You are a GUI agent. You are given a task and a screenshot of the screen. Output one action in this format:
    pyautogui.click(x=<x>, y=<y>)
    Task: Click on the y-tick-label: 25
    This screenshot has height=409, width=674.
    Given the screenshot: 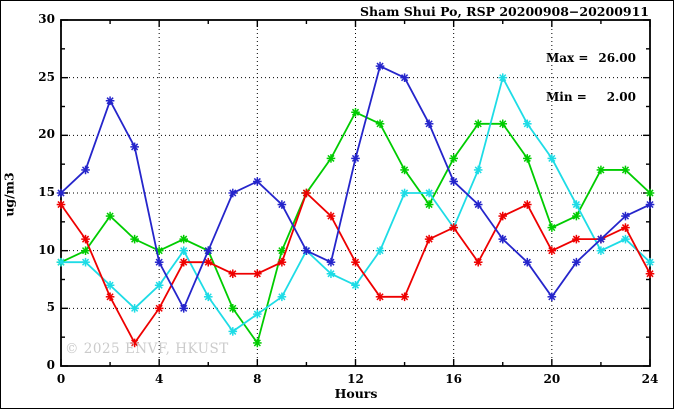 What is the action you would take?
    pyautogui.click(x=46, y=76)
    